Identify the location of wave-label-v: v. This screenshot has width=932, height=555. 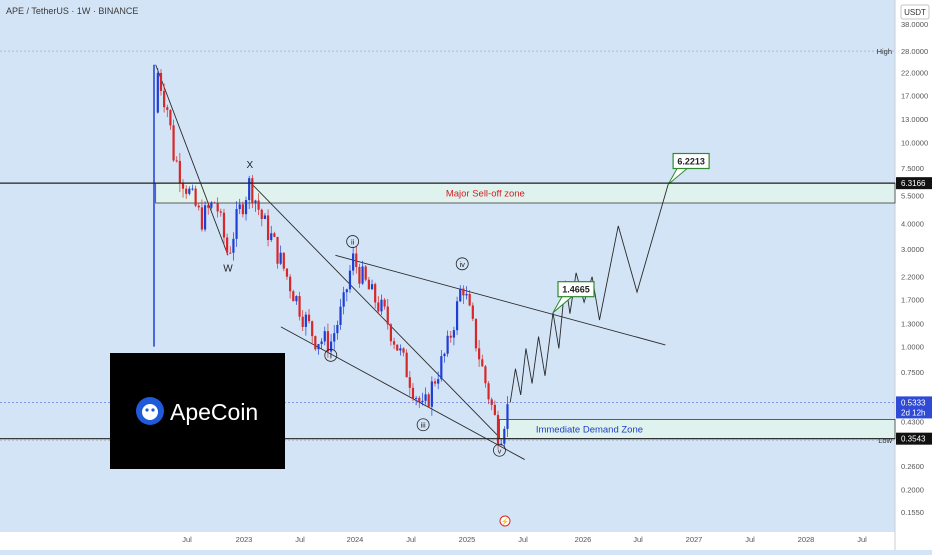
(500, 450).